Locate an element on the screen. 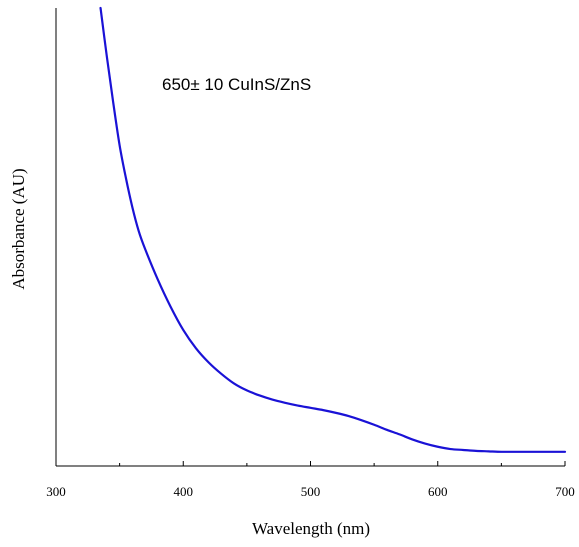  y-axis-title: Absorbance (AU) is located at coordinates (18, 228).